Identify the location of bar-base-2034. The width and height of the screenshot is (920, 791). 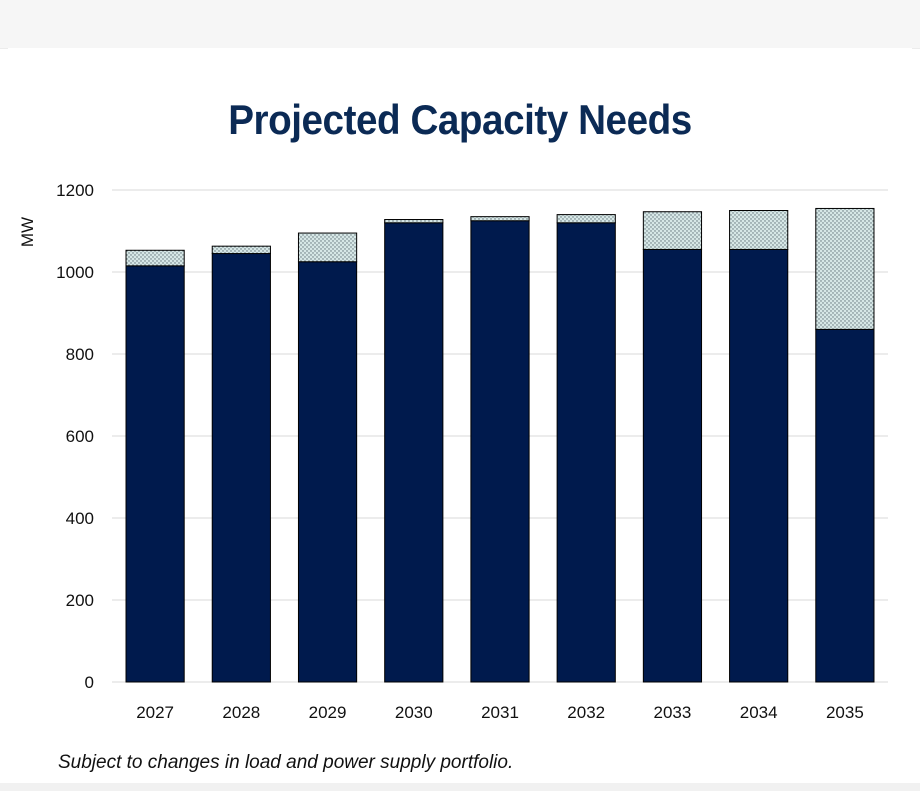
(759, 465).